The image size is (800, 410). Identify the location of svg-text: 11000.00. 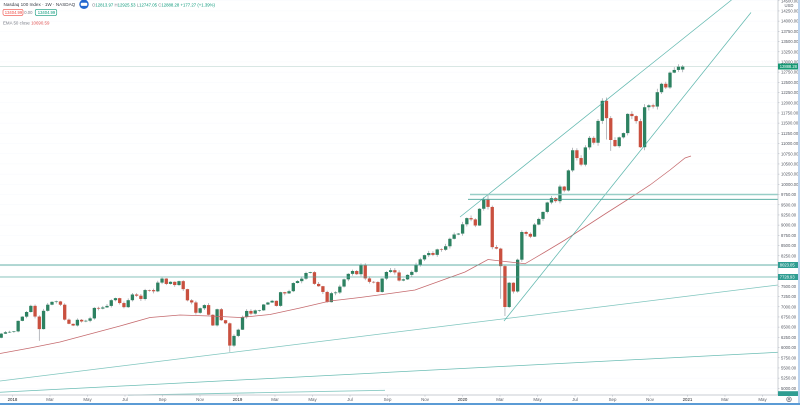
(790, 143).